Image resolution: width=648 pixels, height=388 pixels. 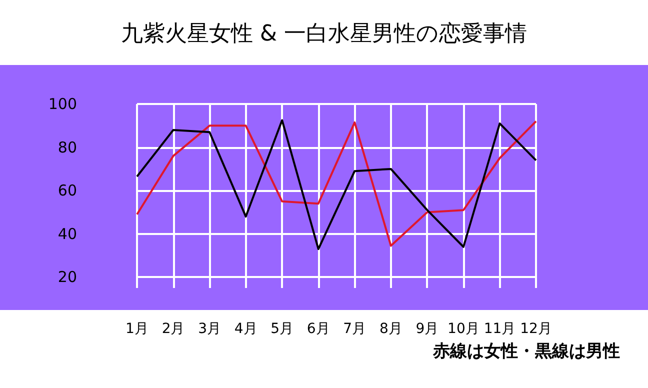 What do you see at coordinates (500, 329) in the screenshot?
I see `x-tick-label: 11月` at bounding box center [500, 329].